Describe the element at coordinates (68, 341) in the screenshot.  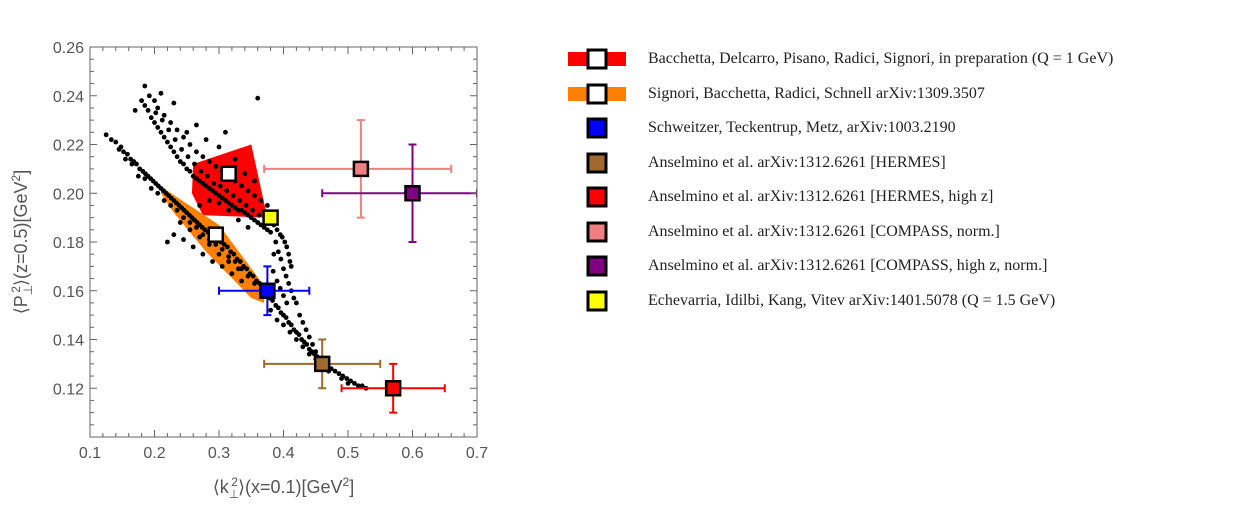
I see `y-tick-label: 0.14` at that location.